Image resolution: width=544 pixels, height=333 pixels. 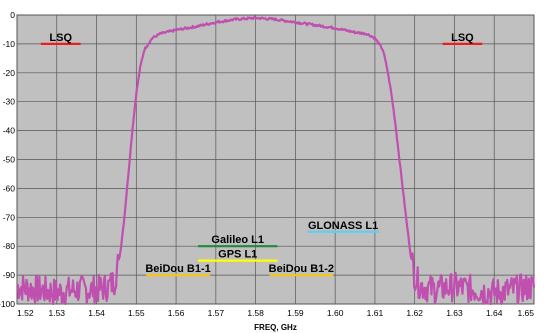 What do you see at coordinates (177, 269) in the screenshot?
I see `band-label: BeiDou B1-1` at bounding box center [177, 269].